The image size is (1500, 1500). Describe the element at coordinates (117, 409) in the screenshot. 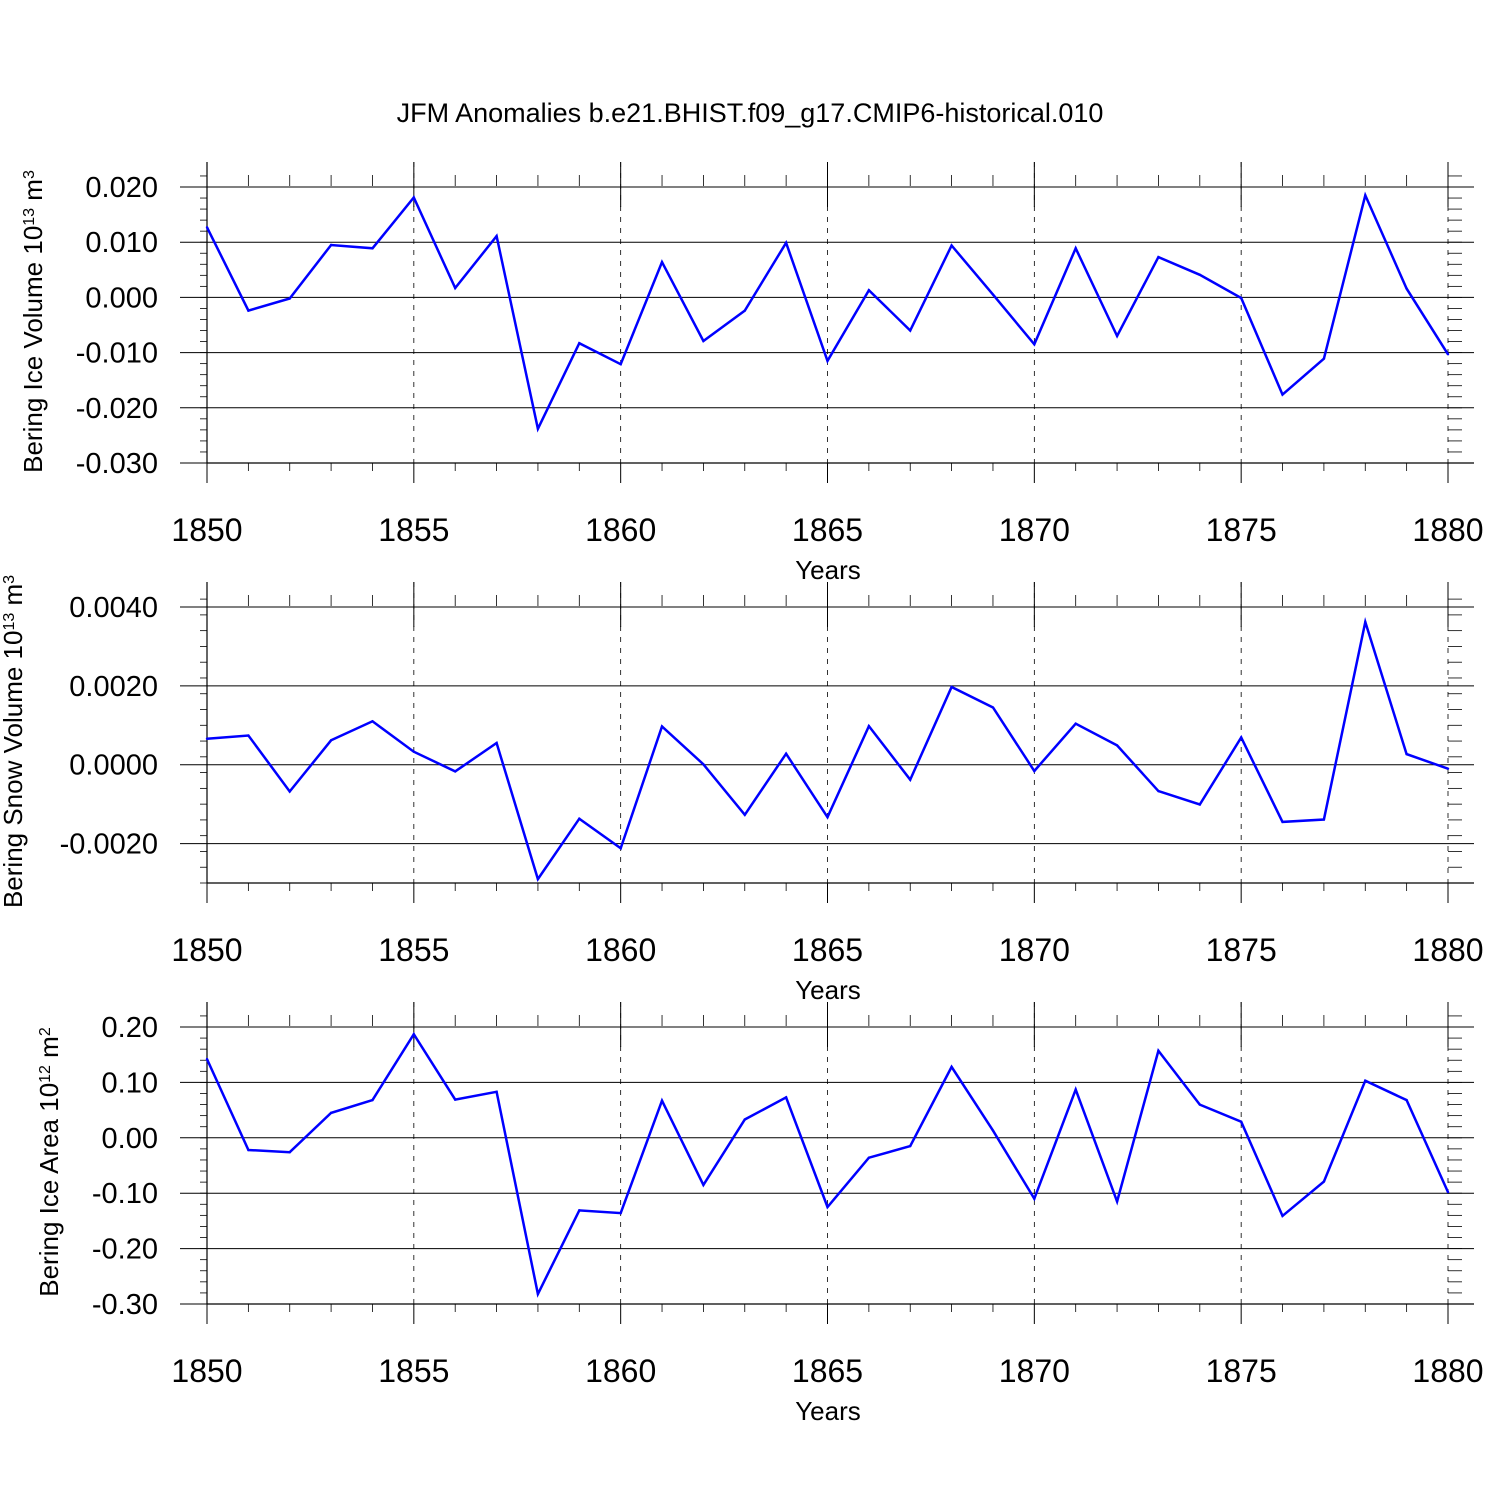

I see `y-tick-label: -0.020` at that location.